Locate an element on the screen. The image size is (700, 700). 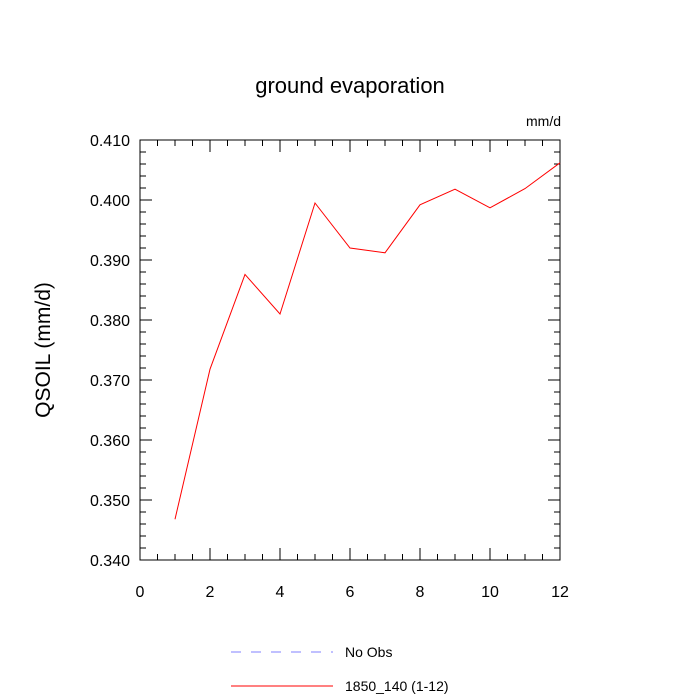
y-axis-label: QSOIL (mm/d) is located at coordinates (43, 350).